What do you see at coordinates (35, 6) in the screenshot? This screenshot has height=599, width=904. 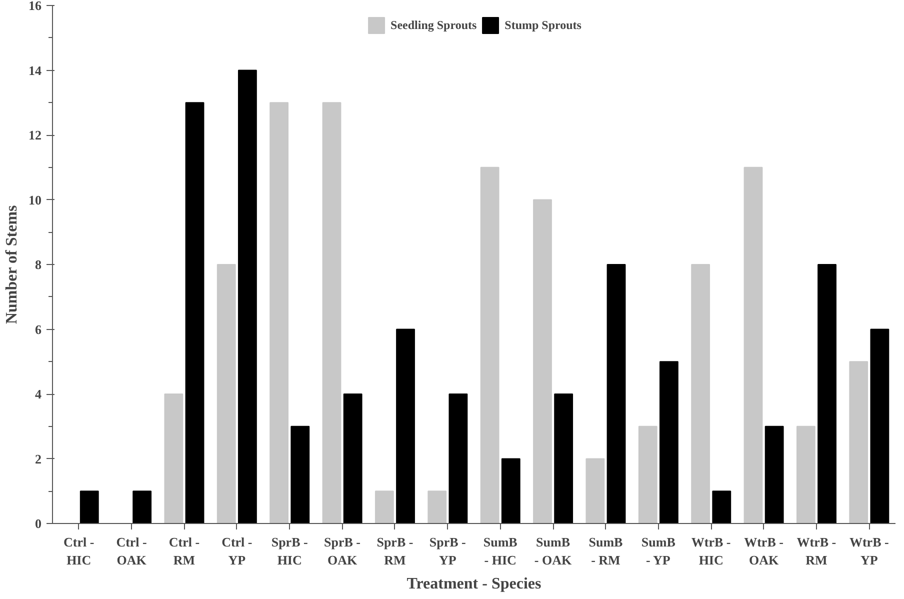 I see `y-tick-label: 16` at bounding box center [35, 6].